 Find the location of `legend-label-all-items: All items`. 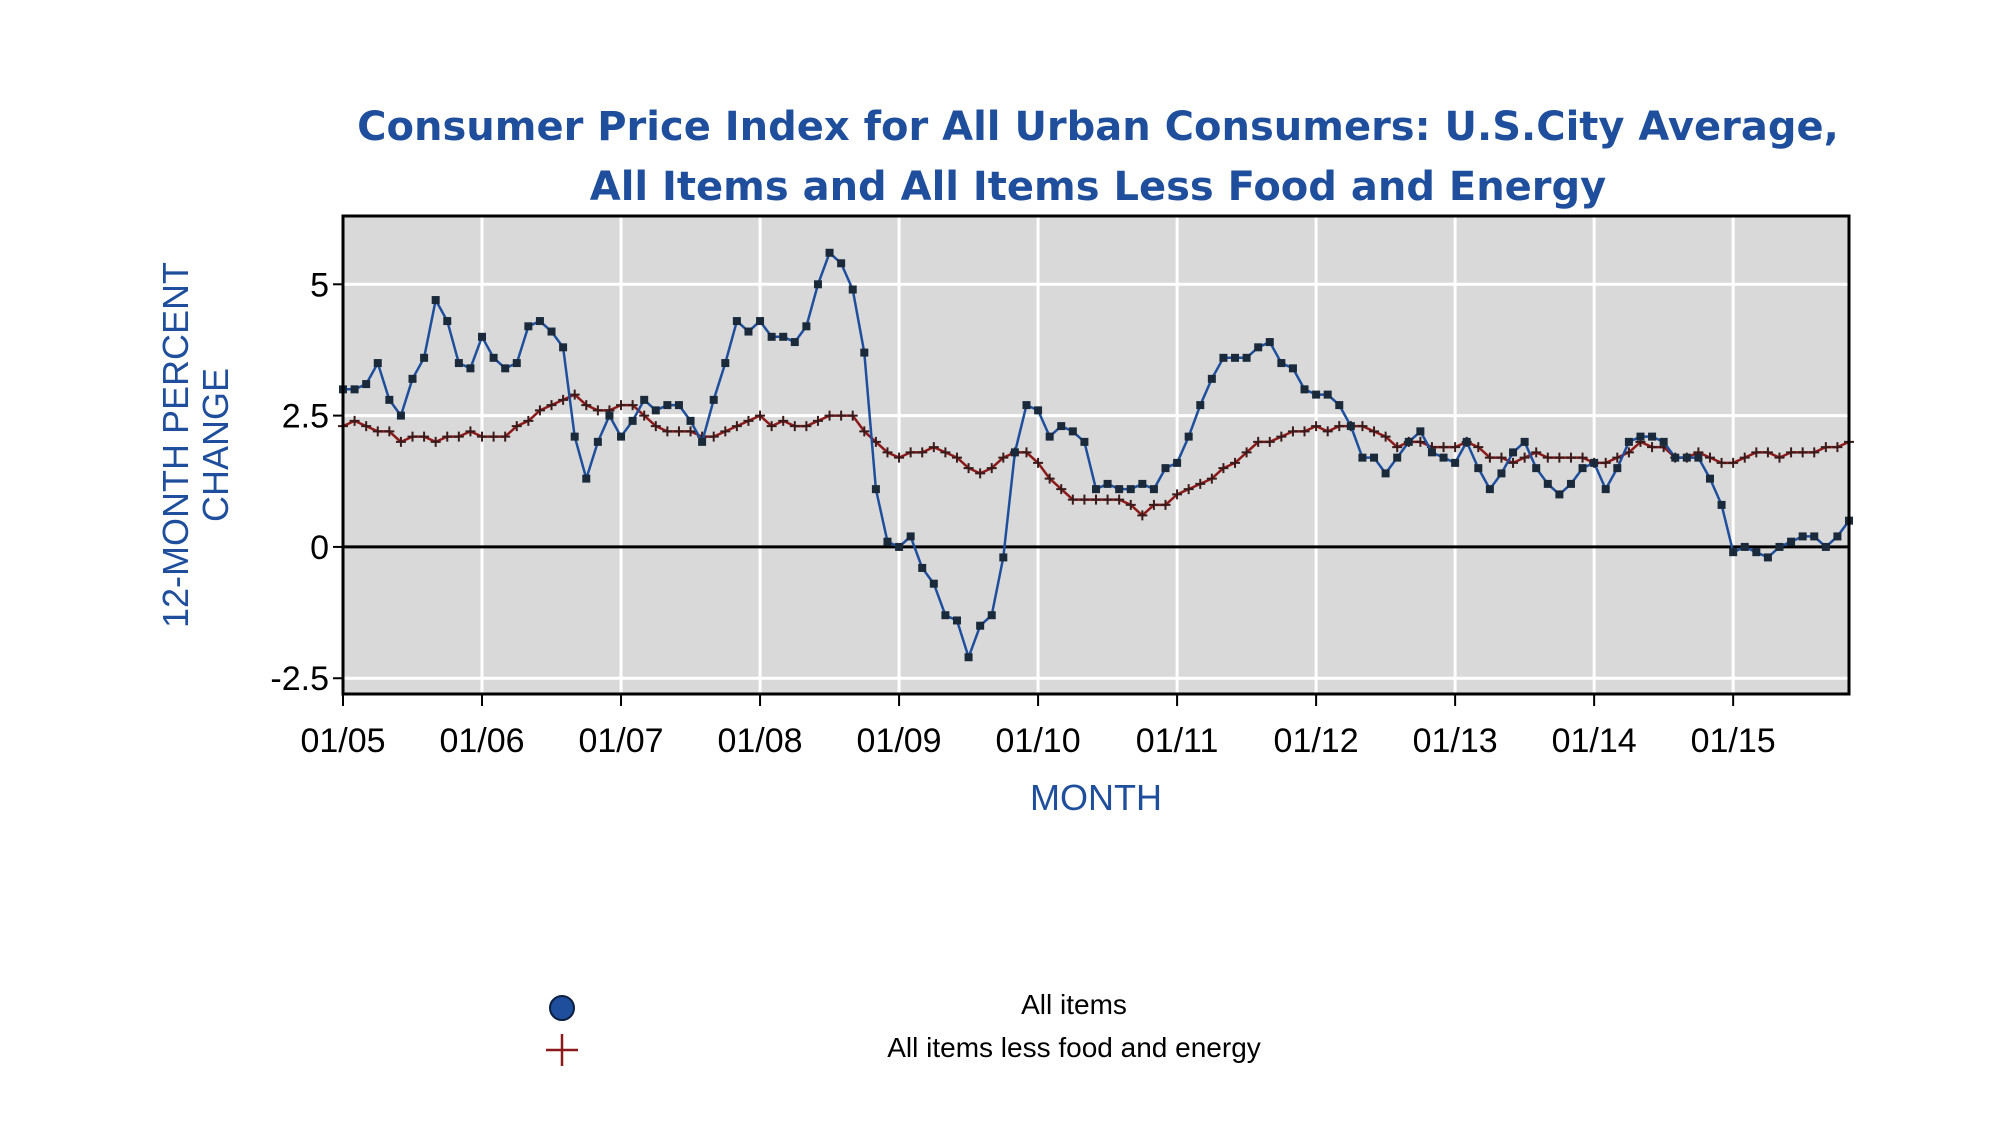

legend-label-all-items: All items is located at coordinates (1074, 1004).